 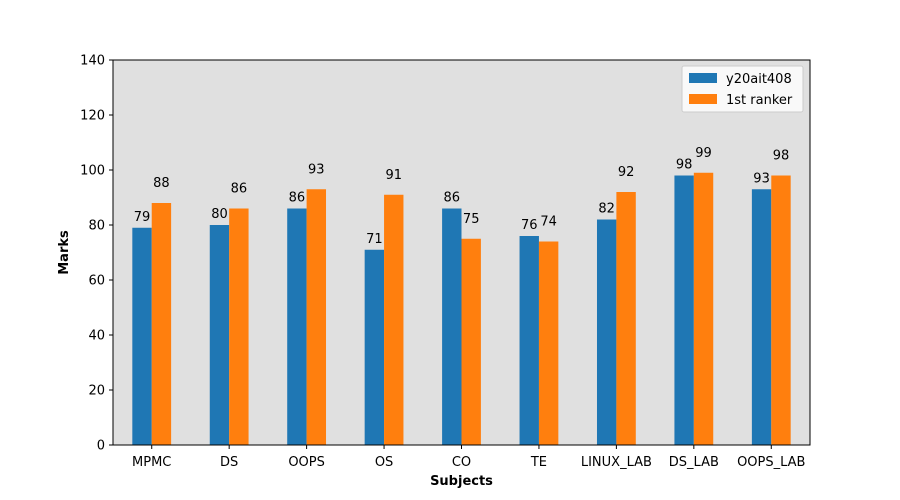 What do you see at coordinates (161, 324) in the screenshot?
I see `bar-1st-ranker-mpmc` at bounding box center [161, 324].